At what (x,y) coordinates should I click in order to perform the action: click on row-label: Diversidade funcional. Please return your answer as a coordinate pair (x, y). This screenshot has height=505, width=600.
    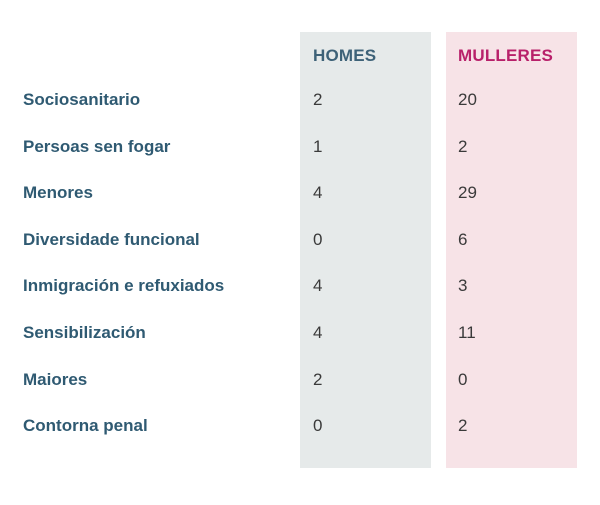
    Looking at the image, I should click on (111, 239).